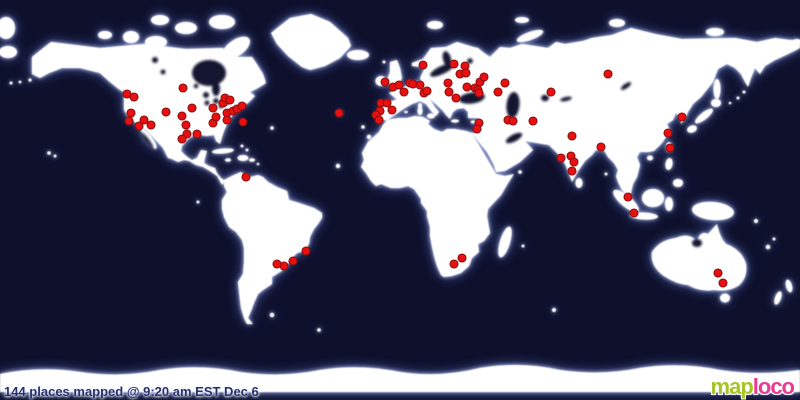 The height and width of the screenshot is (400, 800). I want to click on logo-text-loco: loco, so click(773, 386).